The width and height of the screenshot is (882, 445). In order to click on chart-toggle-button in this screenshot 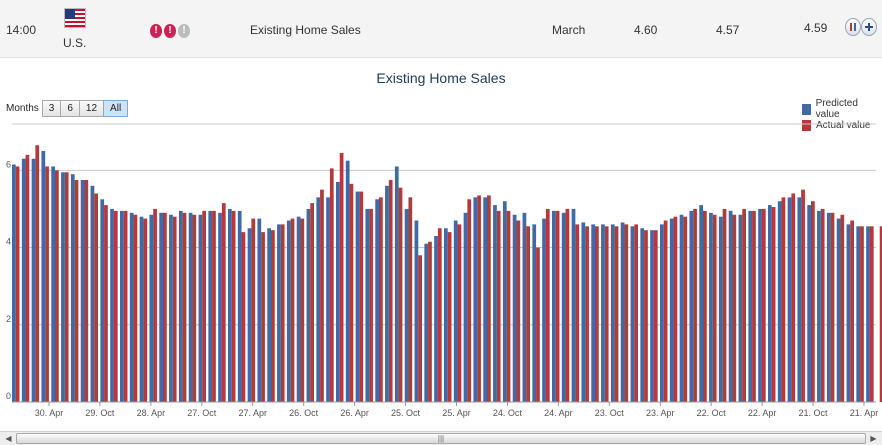, I will do `click(853, 27)`.